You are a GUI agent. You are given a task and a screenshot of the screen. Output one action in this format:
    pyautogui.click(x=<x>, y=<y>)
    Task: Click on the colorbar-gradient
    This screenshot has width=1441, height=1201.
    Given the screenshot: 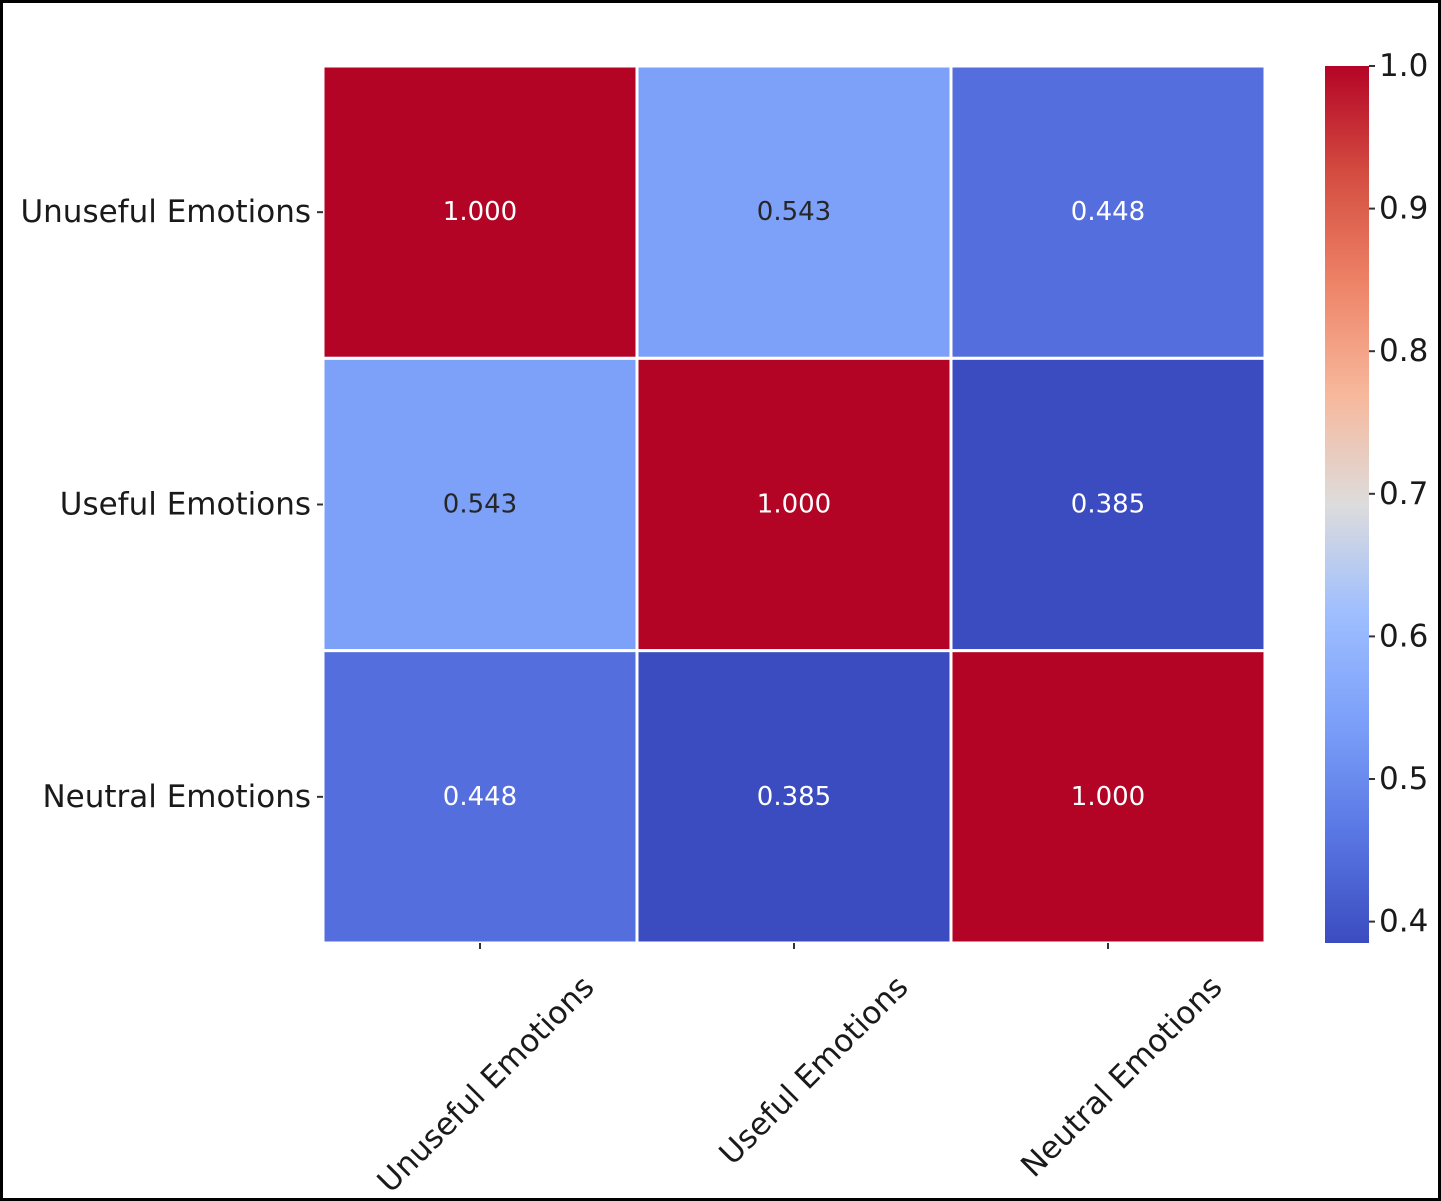 What is the action you would take?
    pyautogui.click(x=1347, y=504)
    